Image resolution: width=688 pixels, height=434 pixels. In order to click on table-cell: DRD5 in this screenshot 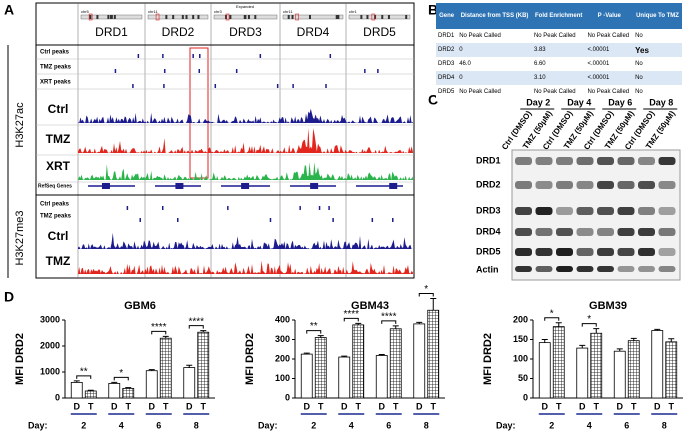, I will do `click(447, 92)`.